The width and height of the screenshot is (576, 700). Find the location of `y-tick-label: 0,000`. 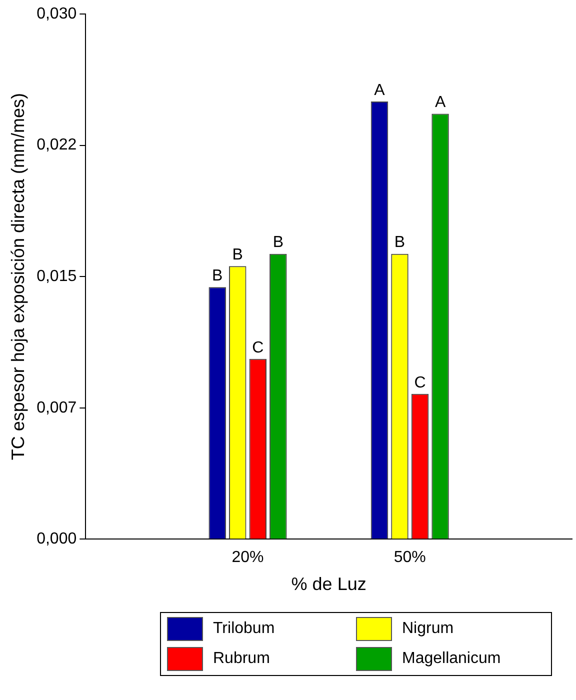

y-tick-label: 0,000 is located at coordinates (56, 539).